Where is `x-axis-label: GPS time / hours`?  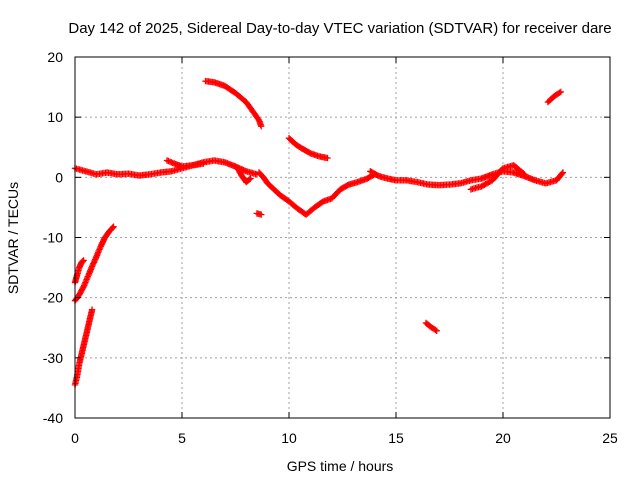 x-axis-label: GPS time / hours is located at coordinates (340, 466).